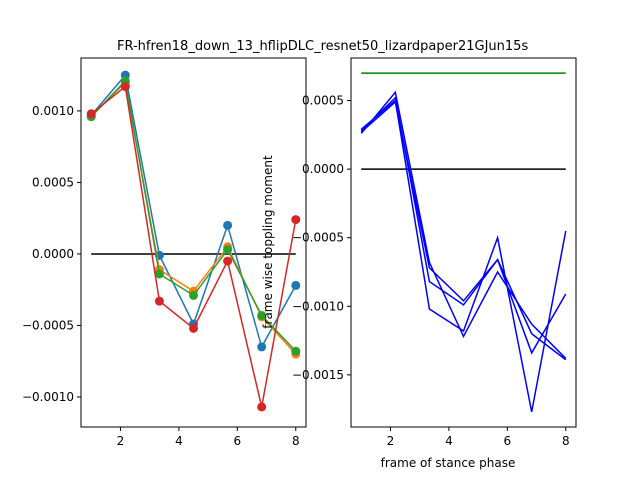 The height and width of the screenshot is (480, 640). I want to click on left-xtick-label: 8, so click(296, 441).